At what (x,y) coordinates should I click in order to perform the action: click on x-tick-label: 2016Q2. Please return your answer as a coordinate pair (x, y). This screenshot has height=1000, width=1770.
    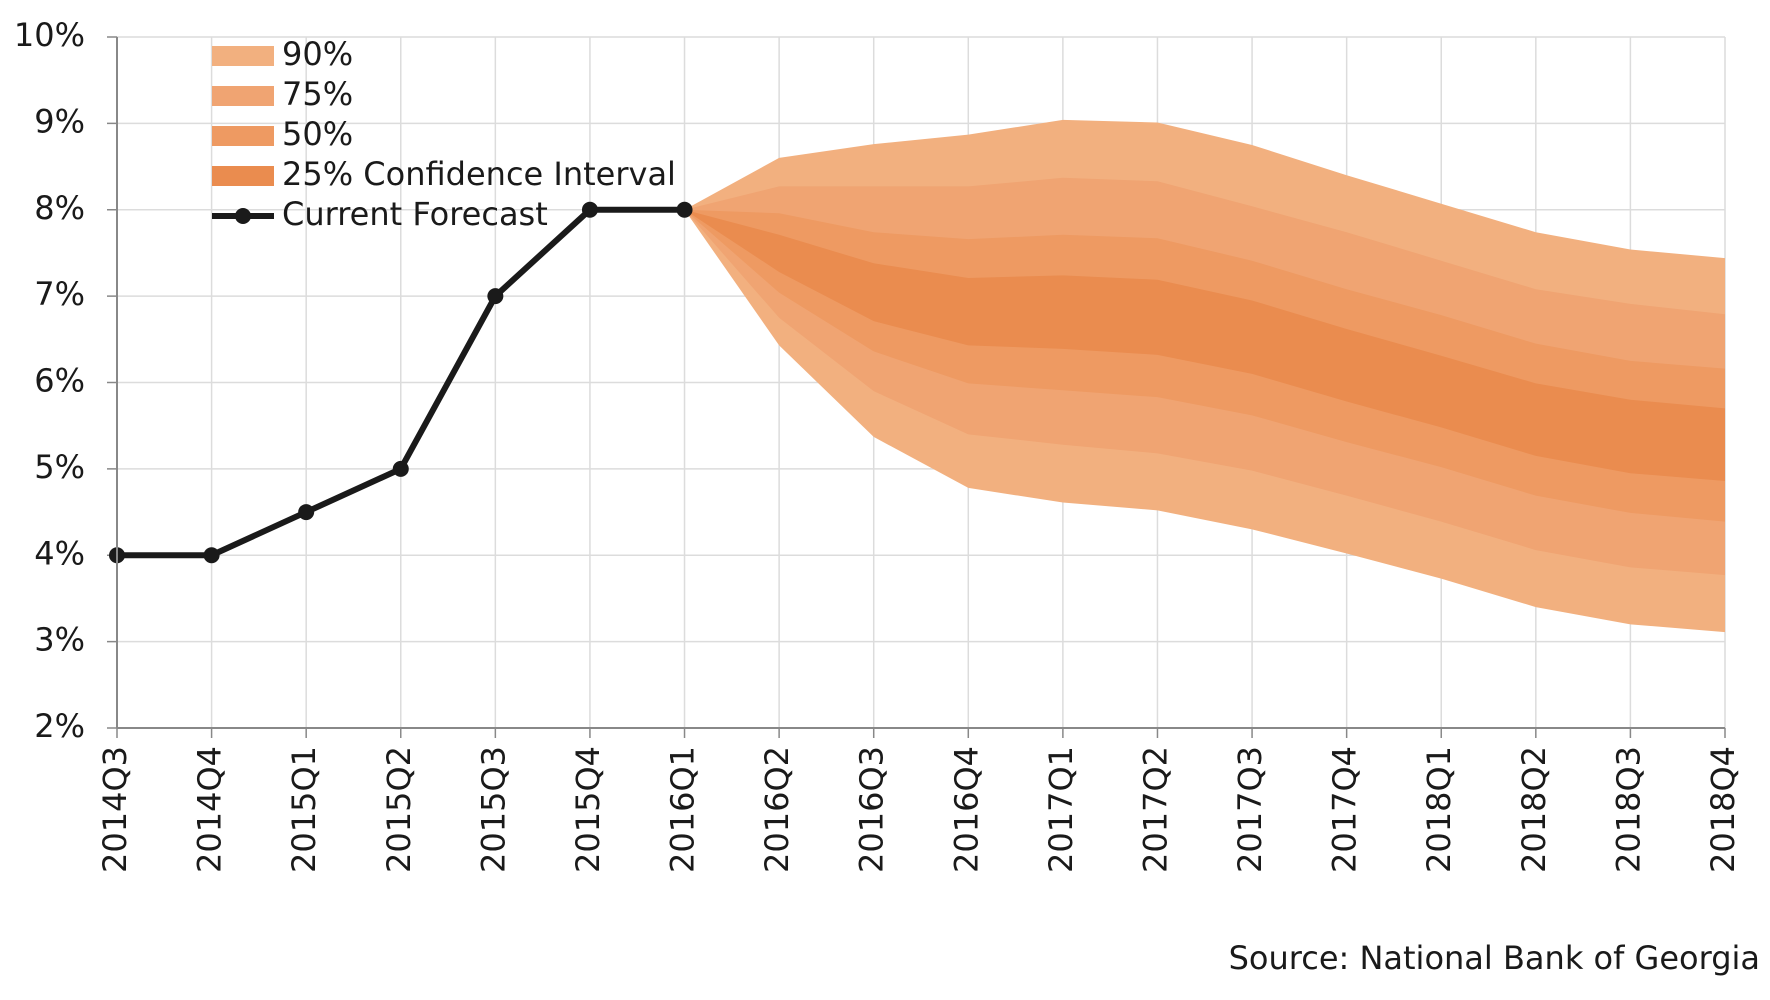
    Looking at the image, I should click on (777, 809).